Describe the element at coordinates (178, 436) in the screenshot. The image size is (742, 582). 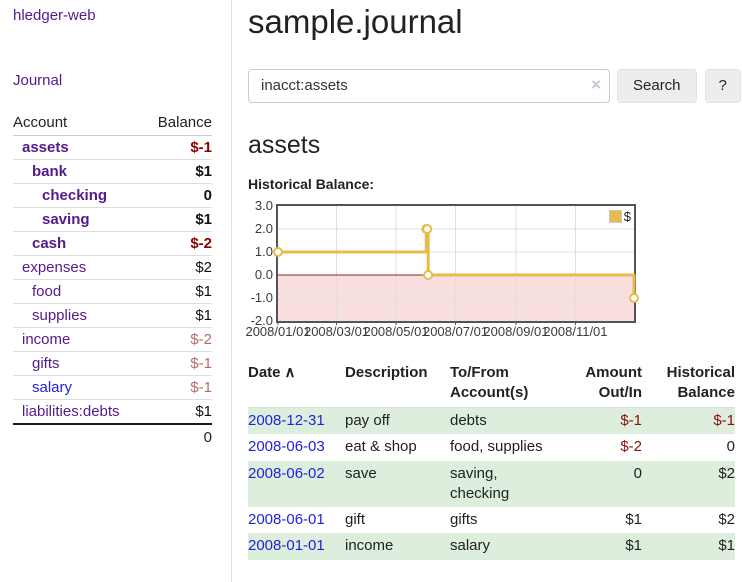
I see `accounts-total-value: 0` at that location.